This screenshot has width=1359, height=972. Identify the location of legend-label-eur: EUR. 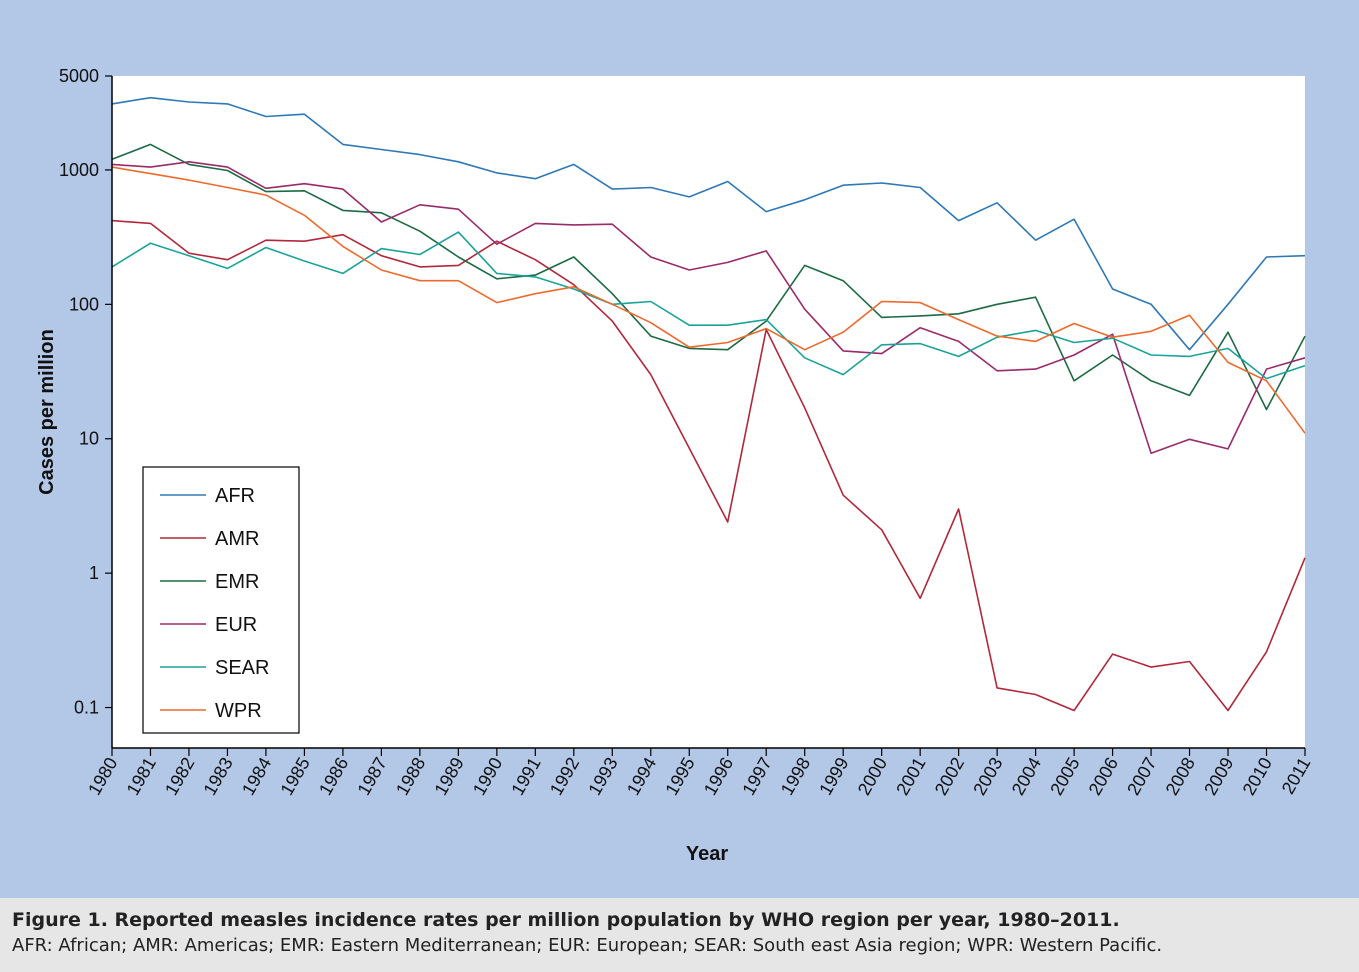
(236, 625).